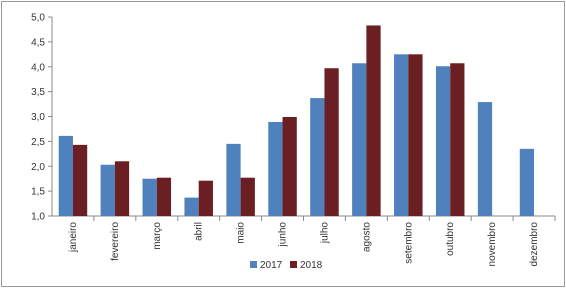  What do you see at coordinates (38, 217) in the screenshot?
I see `y-tick-label: 1,0` at bounding box center [38, 217].